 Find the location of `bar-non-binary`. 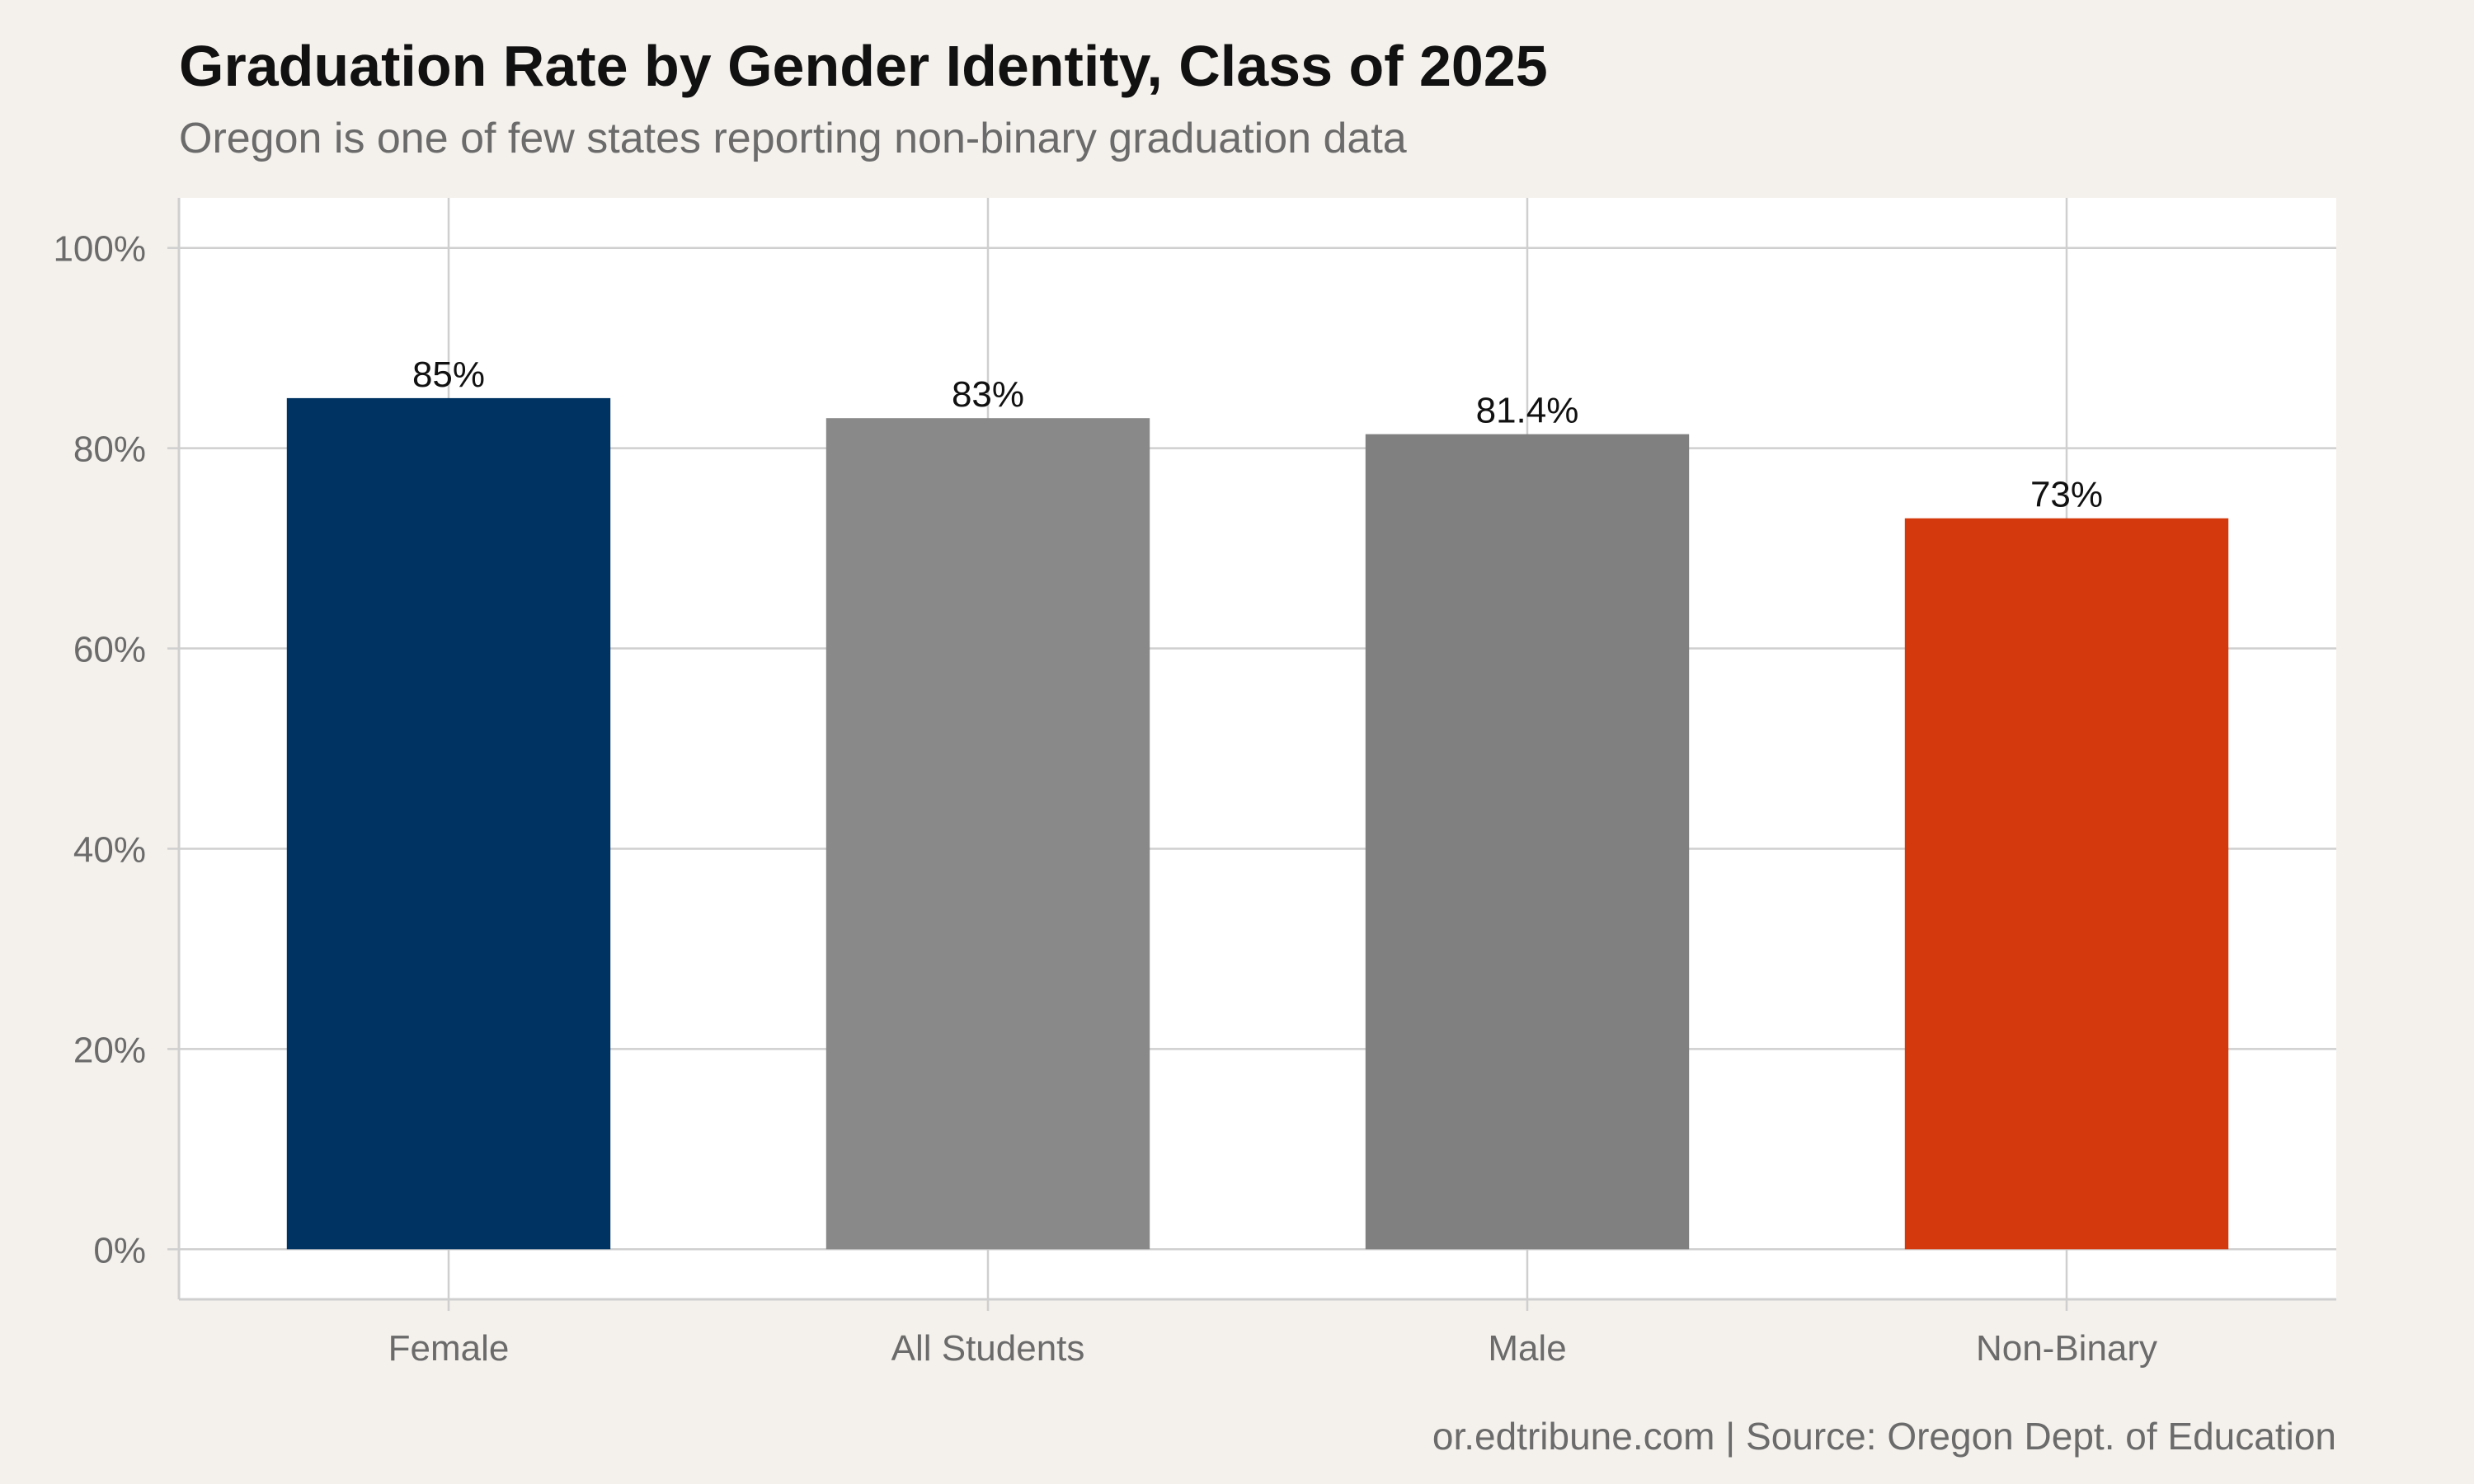

bar-non-binary is located at coordinates (2066, 884).